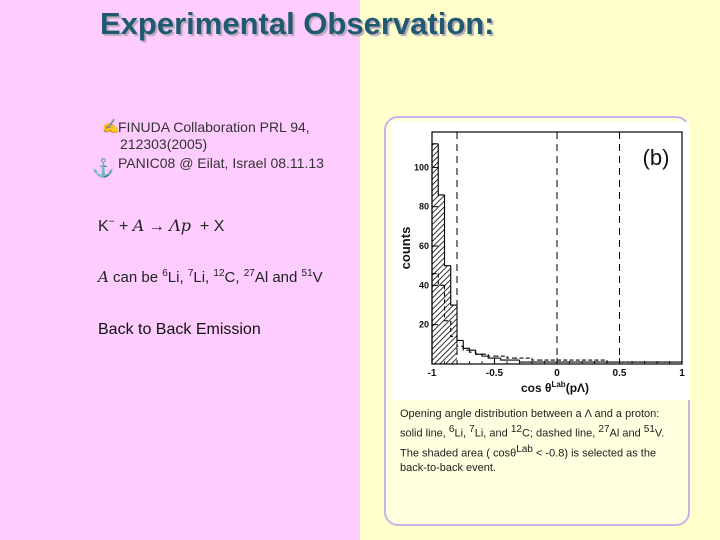  I want to click on plus-sign-2: +, so click(204, 226).